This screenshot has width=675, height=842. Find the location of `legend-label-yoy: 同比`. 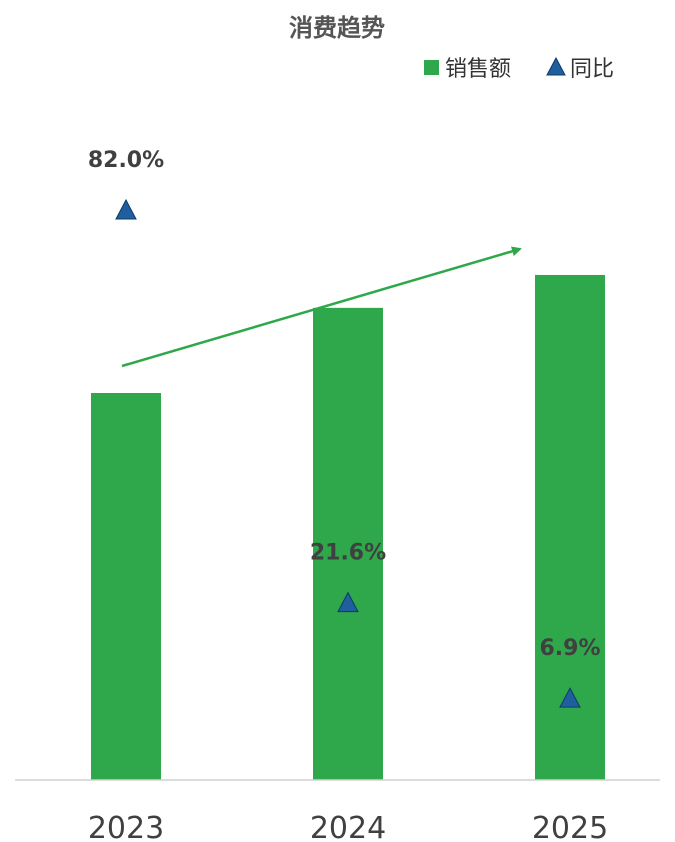

legend-label-yoy: 同比 is located at coordinates (592, 69).